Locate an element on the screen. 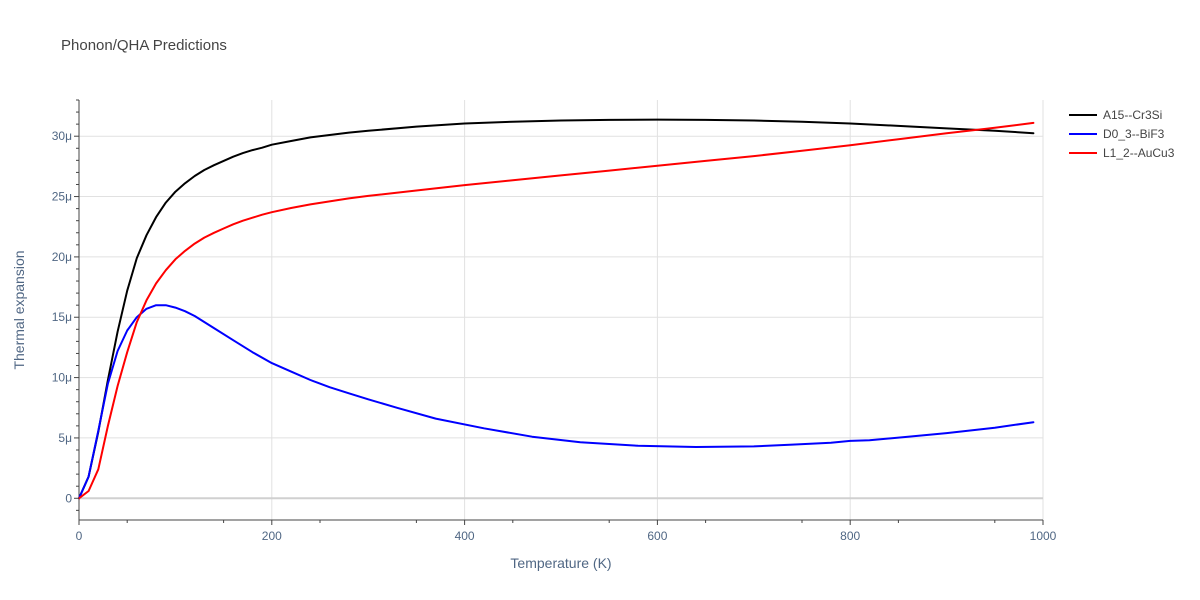 Image resolution: width=1200 pixels, height=600 pixels. y-tick-label: 25μ is located at coordinates (62, 197).